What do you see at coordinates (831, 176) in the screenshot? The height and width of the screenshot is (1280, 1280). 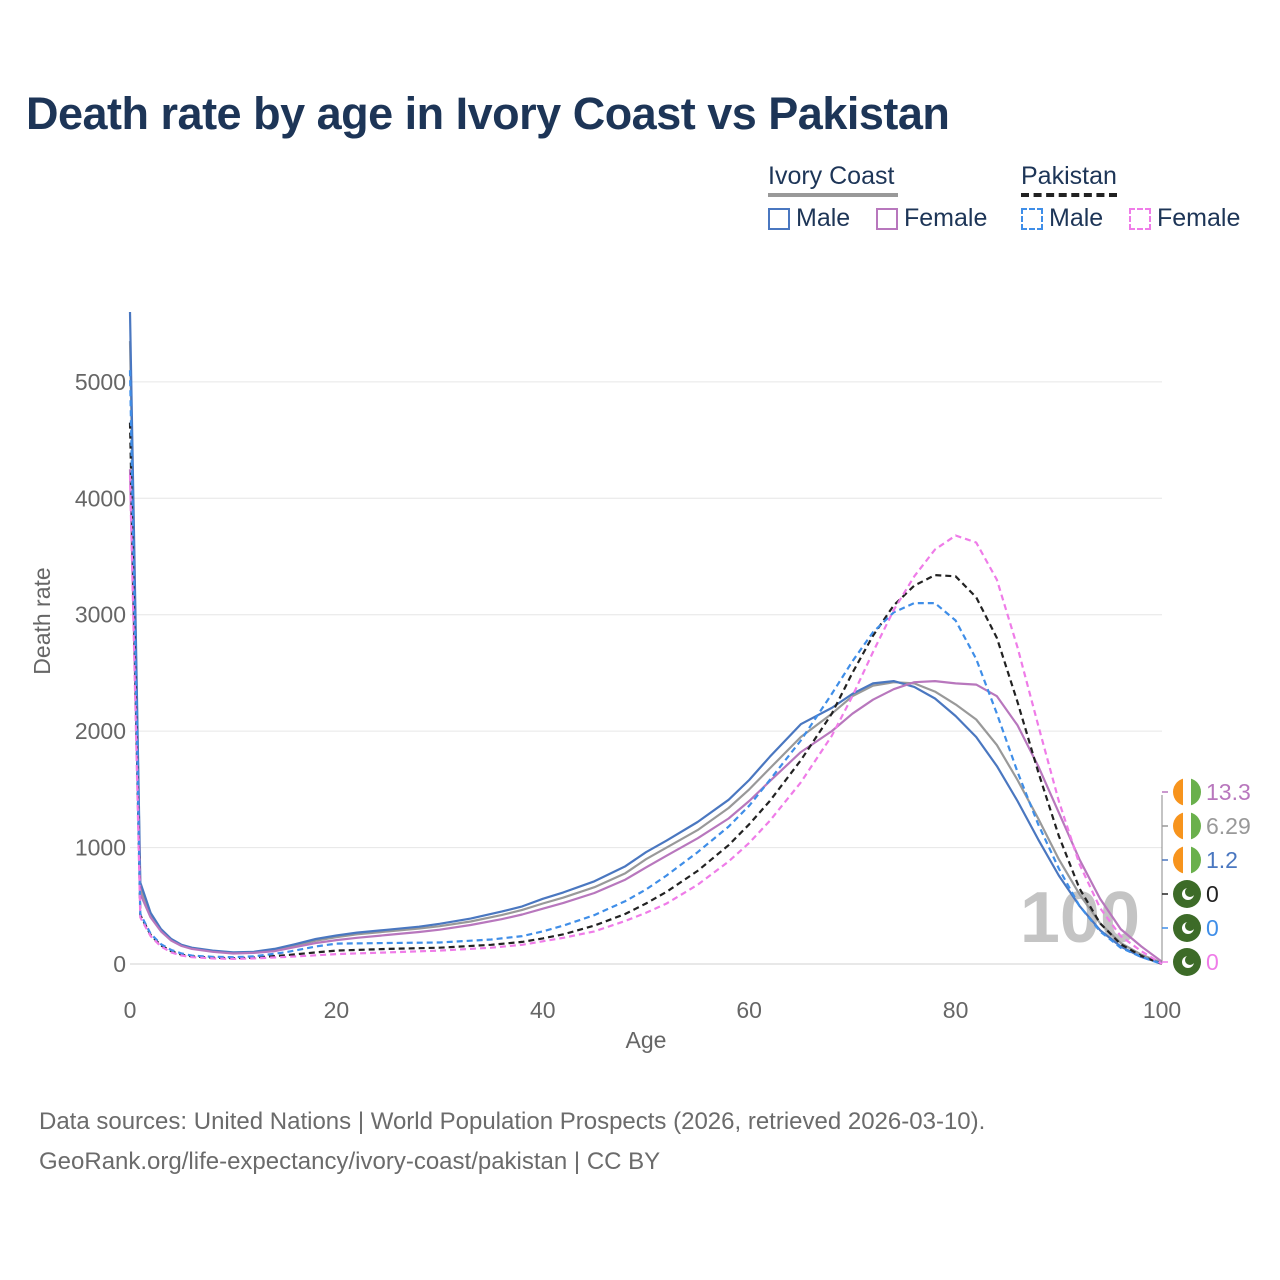 I see `legend-group-label: Ivory Coast` at bounding box center [831, 176].